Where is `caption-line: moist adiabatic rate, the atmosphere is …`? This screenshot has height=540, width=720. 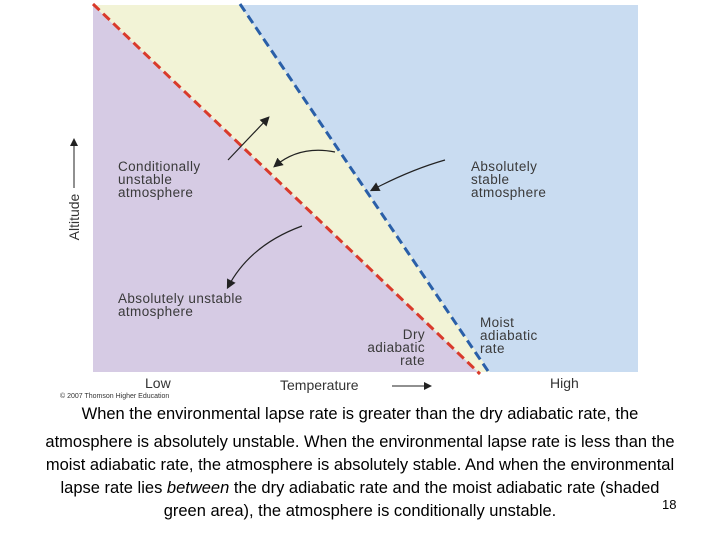
caption-line: moist adiabatic rate, the atmosphere is … is located at coordinates (360, 465).